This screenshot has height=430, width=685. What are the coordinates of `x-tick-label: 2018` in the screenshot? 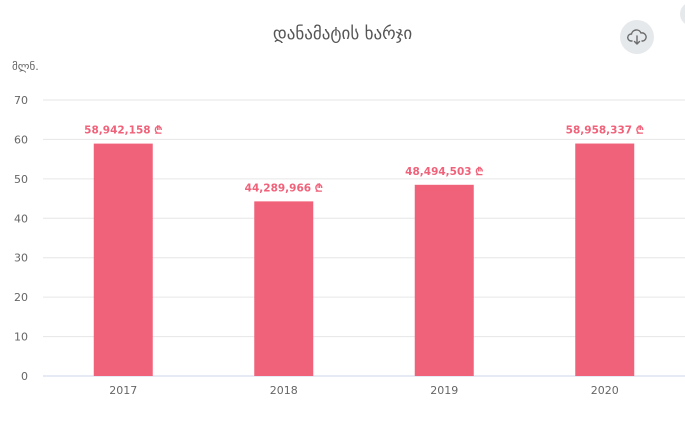 It's located at (284, 390).